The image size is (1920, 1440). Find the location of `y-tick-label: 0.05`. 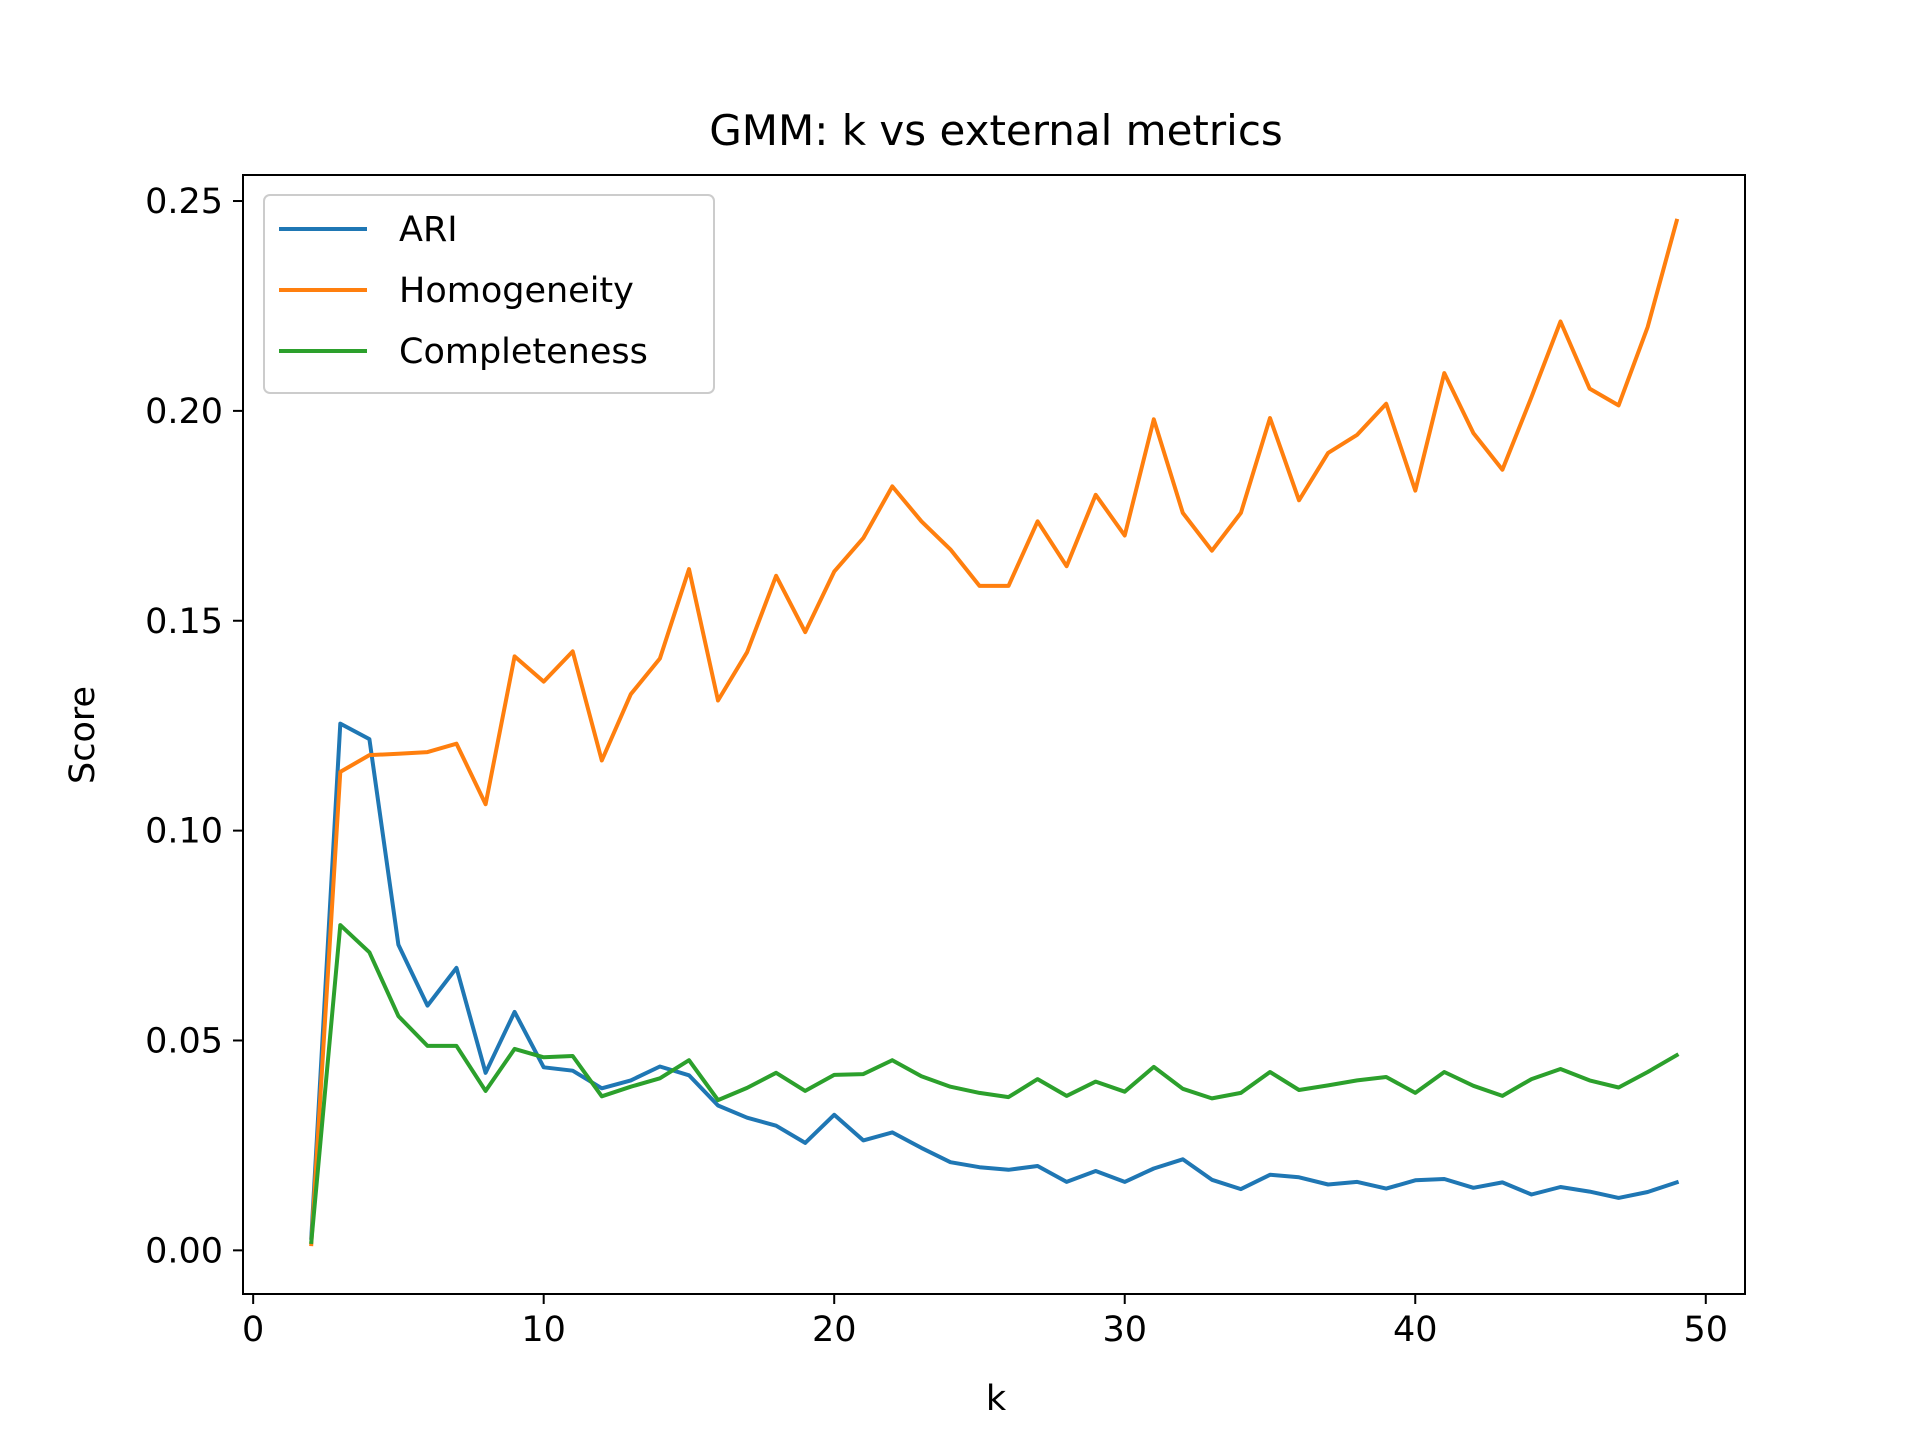

y-tick-label: 0.05 is located at coordinates (184, 1041).